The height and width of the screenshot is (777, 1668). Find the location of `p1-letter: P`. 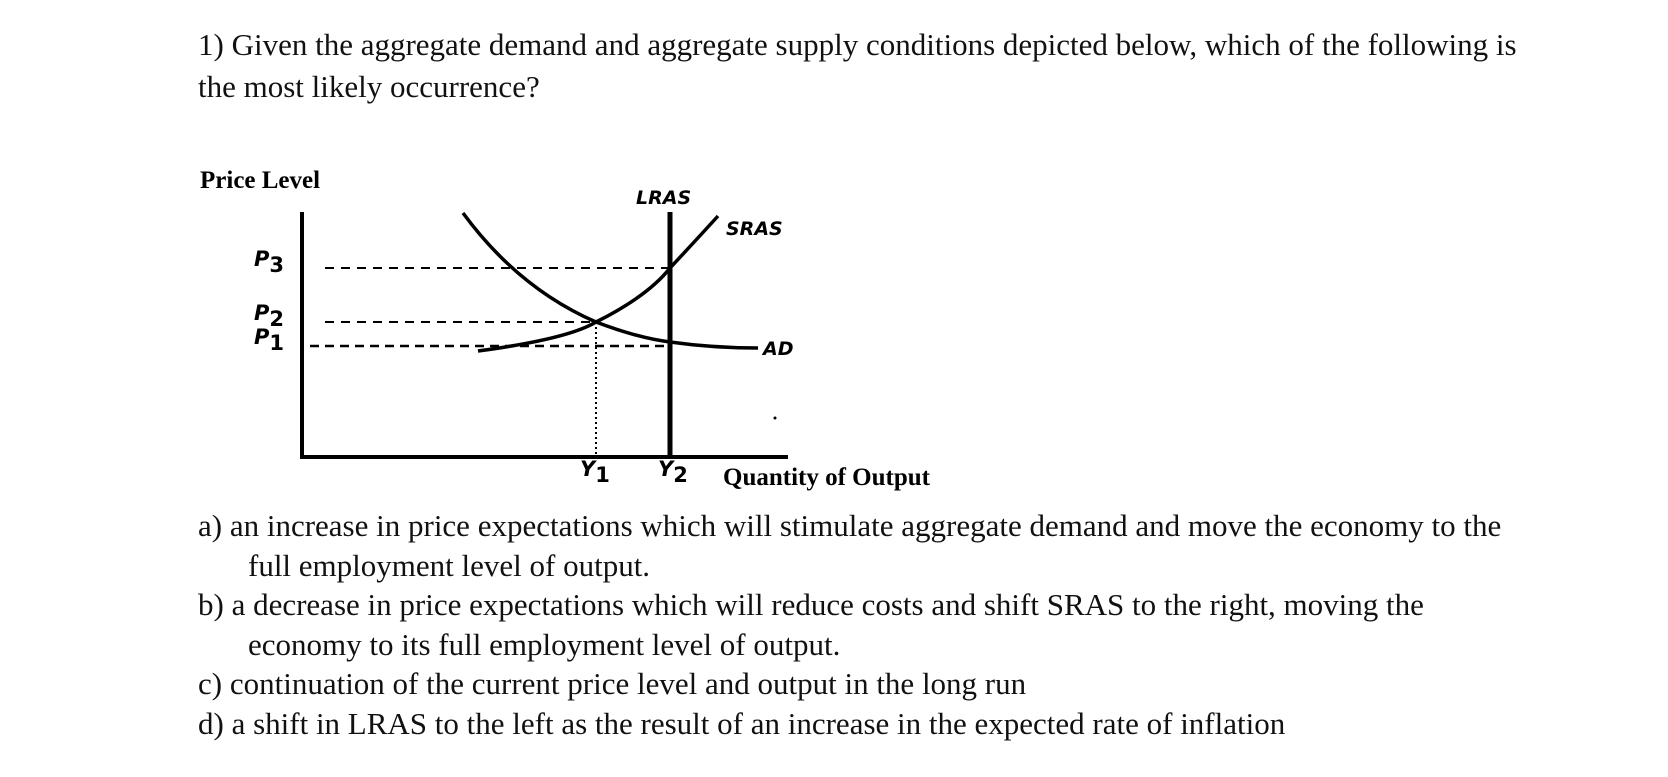

p1-letter: P is located at coordinates (262, 337).